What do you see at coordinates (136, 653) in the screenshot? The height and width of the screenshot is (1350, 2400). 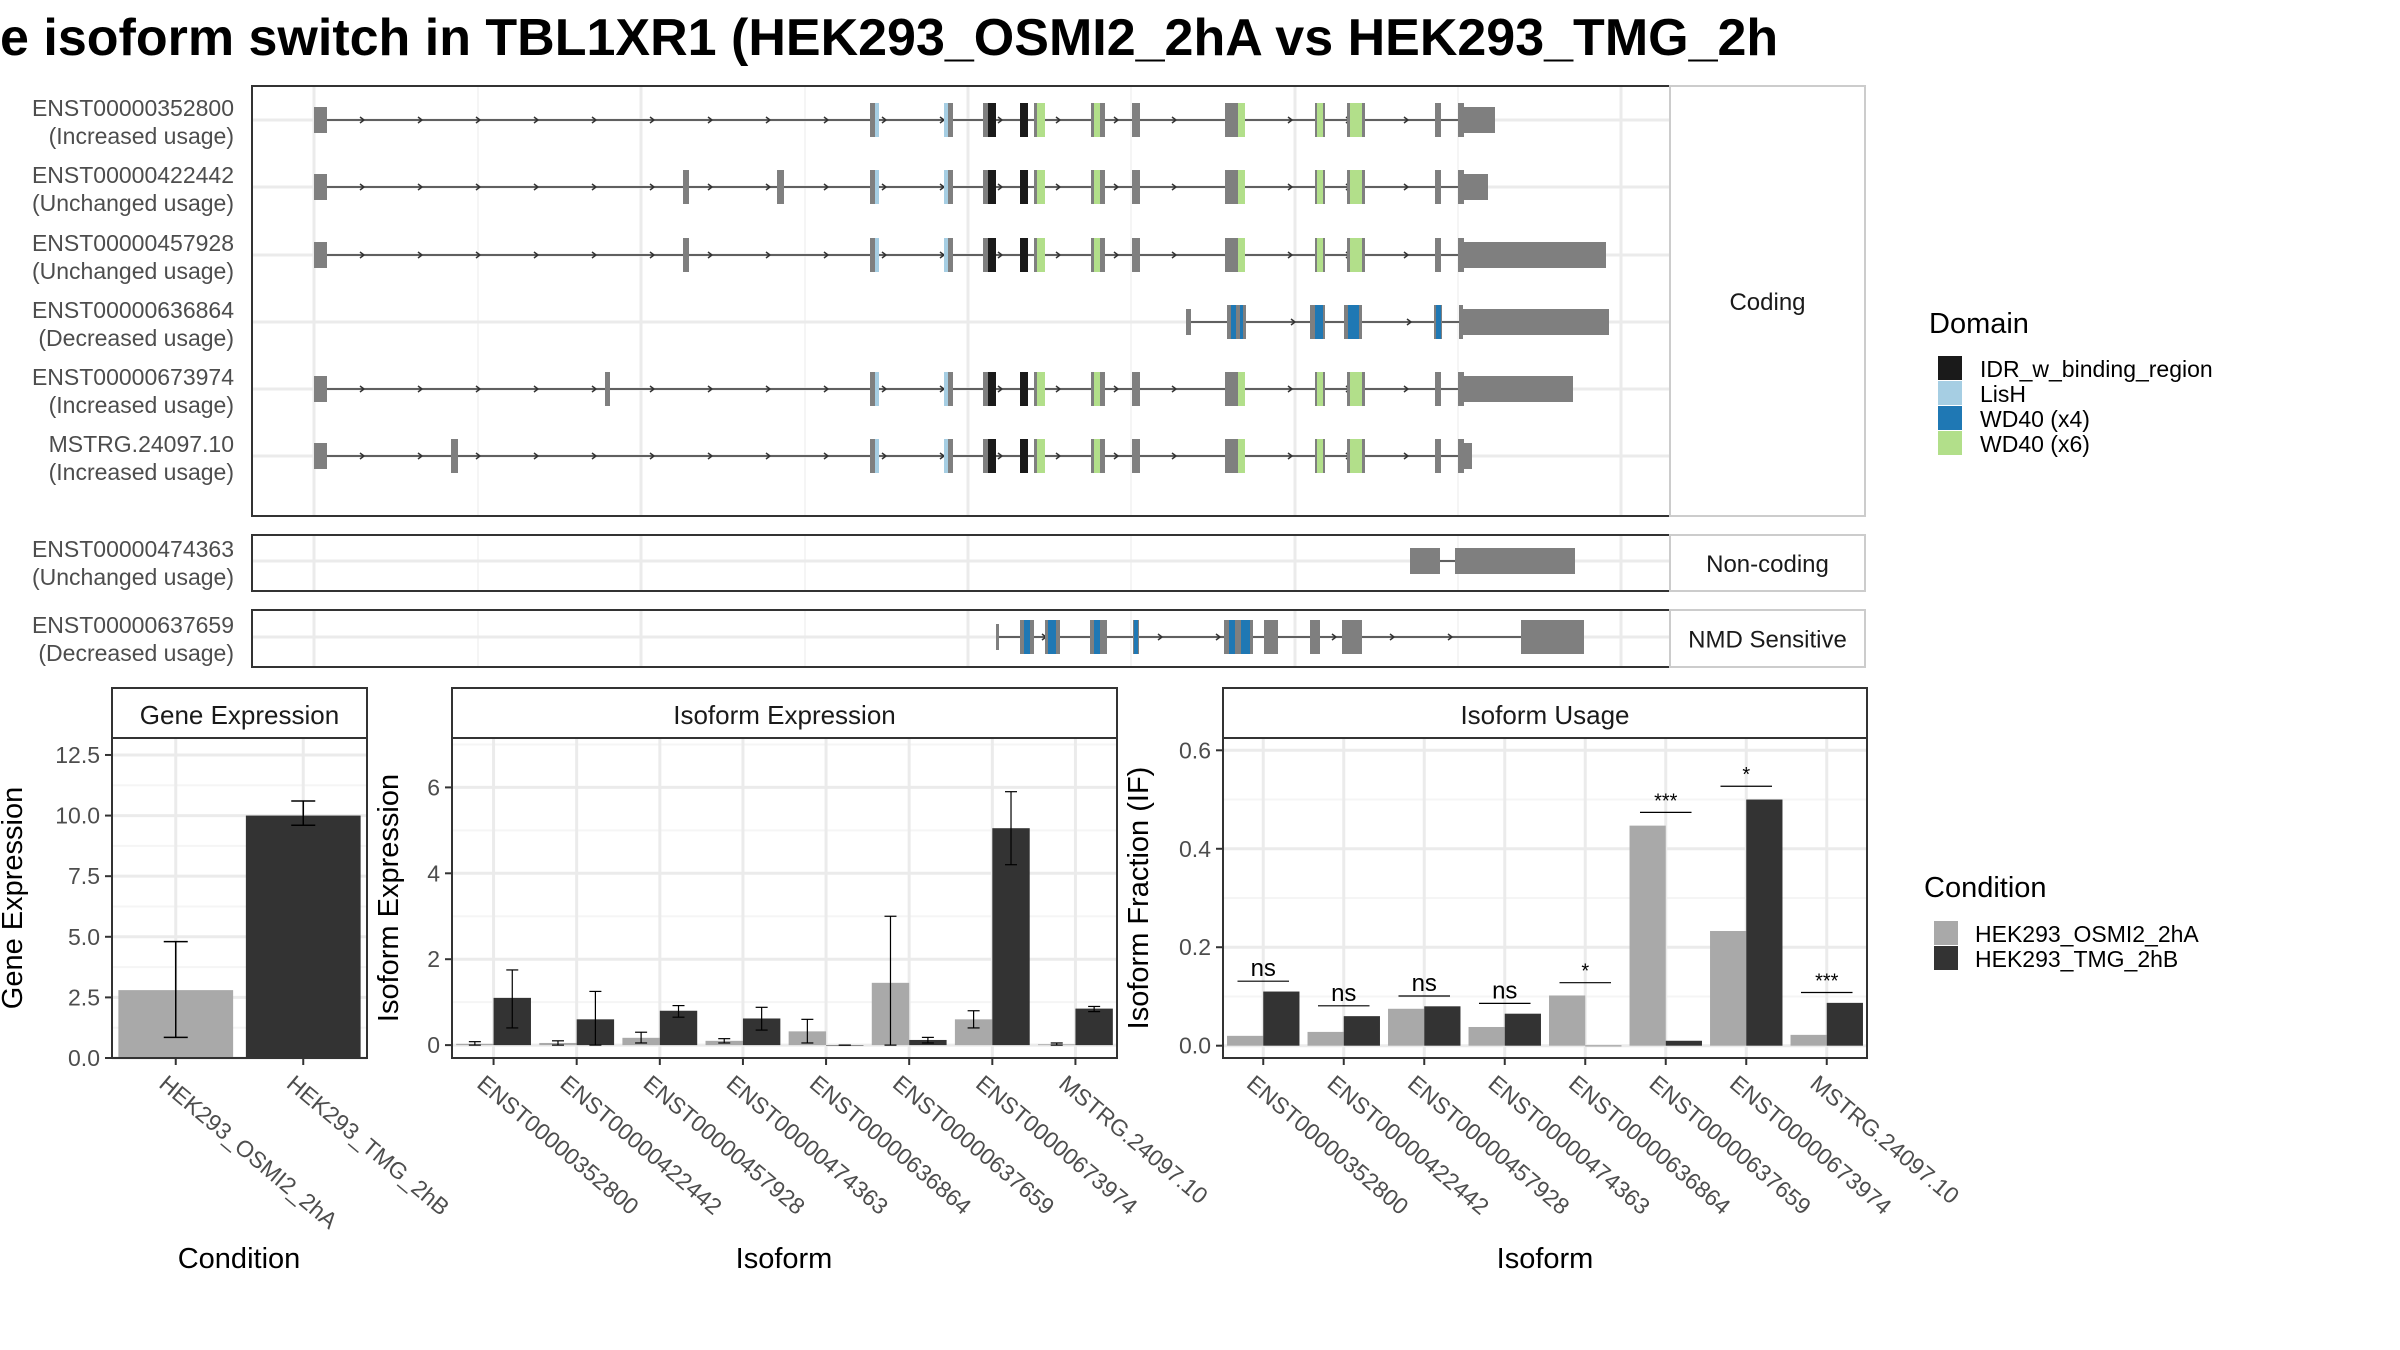 I see `isoform-status-label: (Decreased usage)` at bounding box center [136, 653].